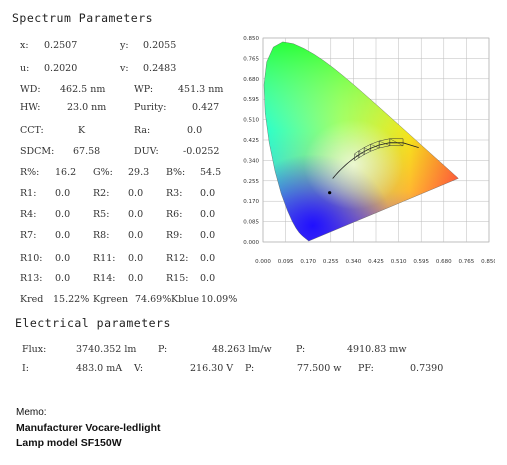 The width and height of the screenshot is (507, 465). Describe the element at coordinates (251, 59) in the screenshot. I see `y-tick-label: 0.765` at that location.